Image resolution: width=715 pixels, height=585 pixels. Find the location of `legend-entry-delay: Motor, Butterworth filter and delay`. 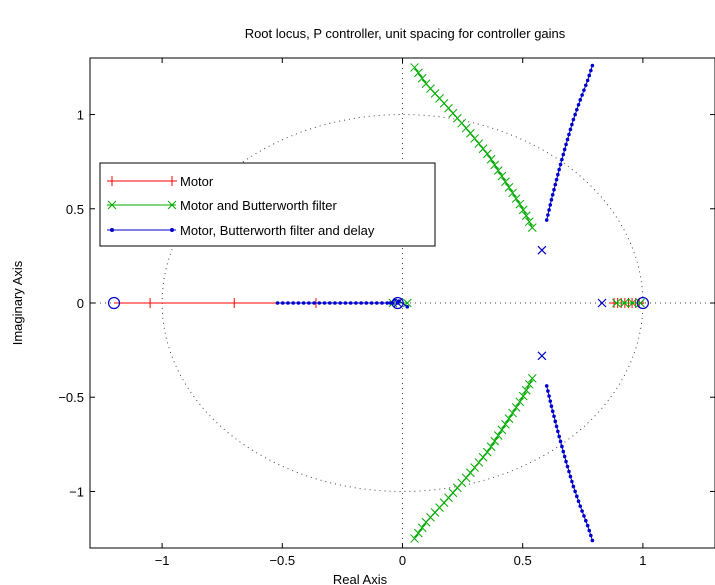

legend-entry-delay: Motor, Butterworth filter and delay is located at coordinates (241, 230).